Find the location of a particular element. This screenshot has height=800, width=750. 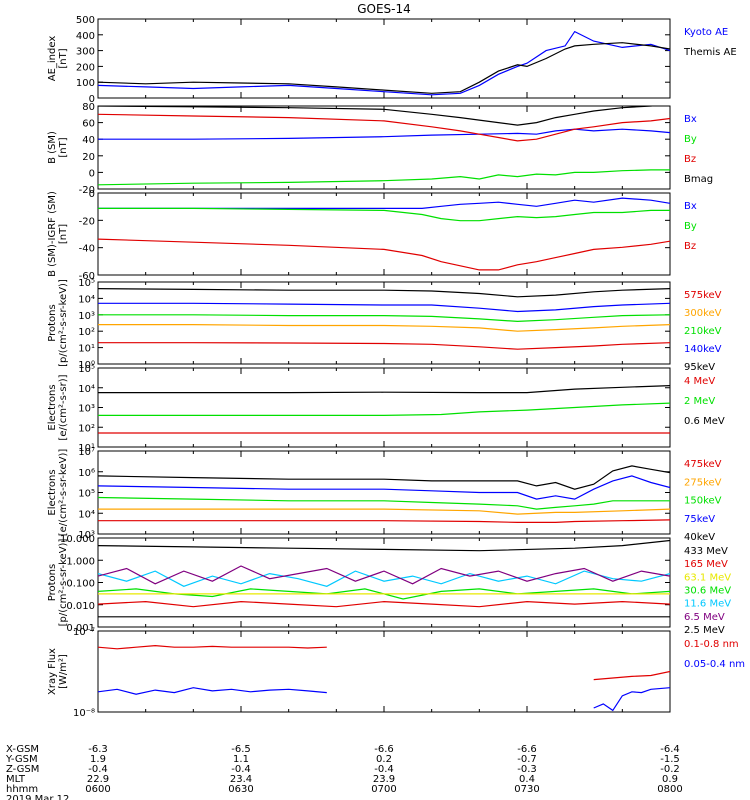

legend-entry: 2.5 MeV is located at coordinates (704, 630).